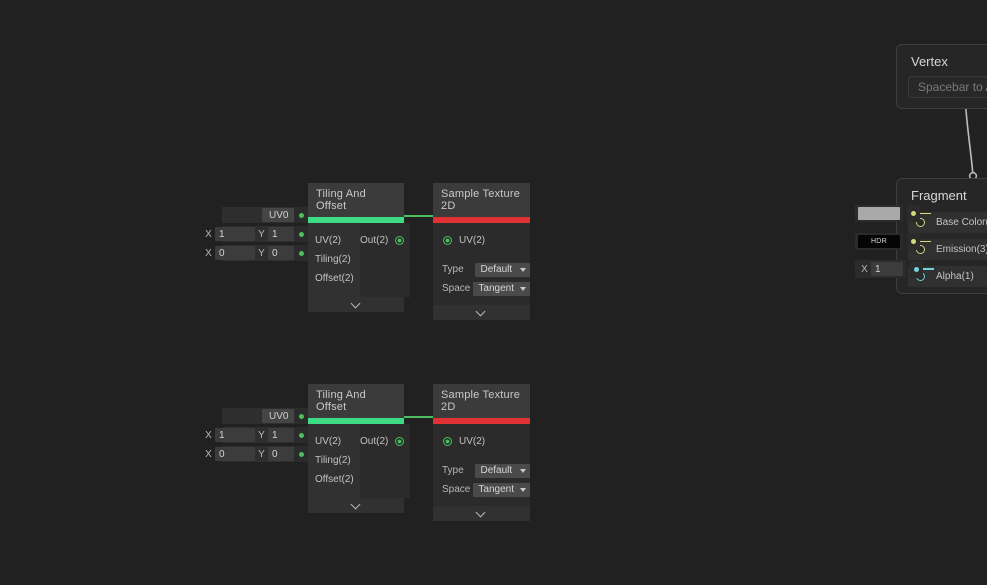 The image size is (987, 585). I want to click on hdr-label: HDR, so click(879, 241).